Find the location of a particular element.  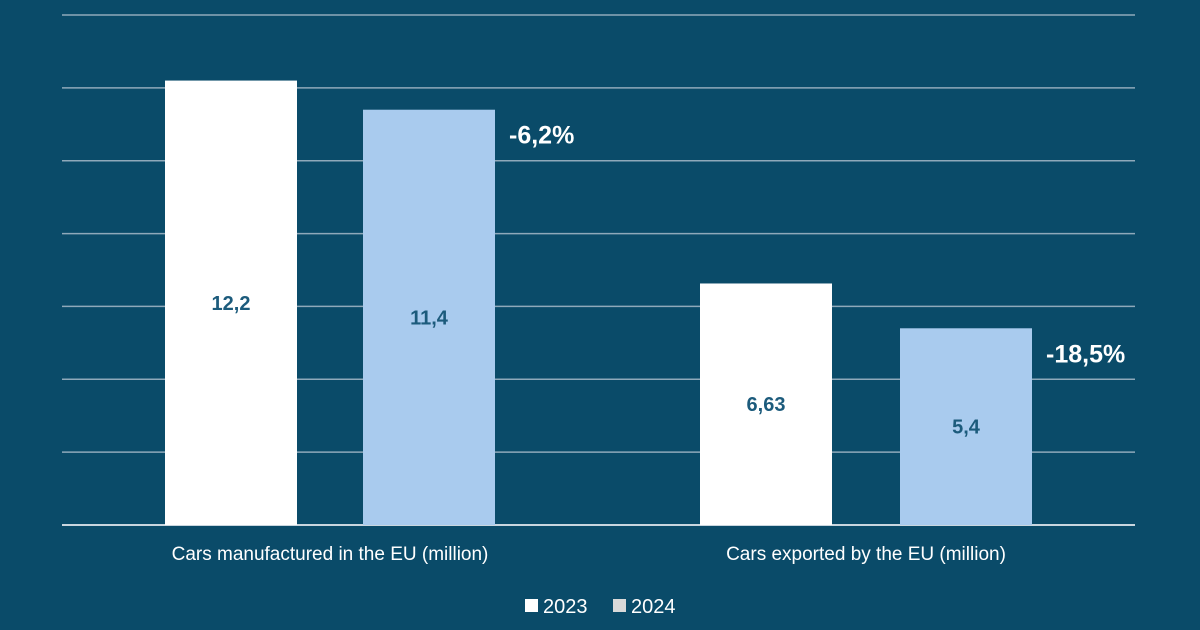

value-label: 6,63 is located at coordinates (766, 405).